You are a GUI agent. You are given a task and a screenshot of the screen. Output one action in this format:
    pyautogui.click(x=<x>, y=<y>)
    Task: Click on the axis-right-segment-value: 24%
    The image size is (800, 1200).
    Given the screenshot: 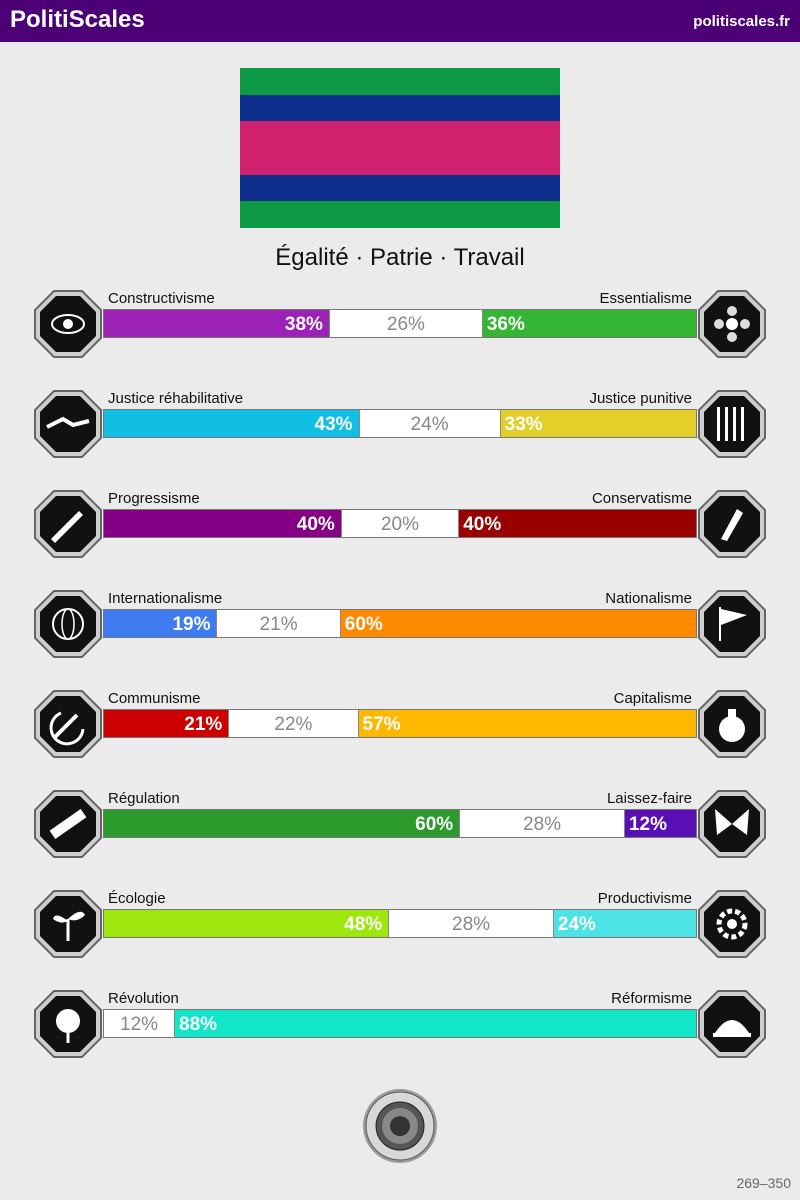 What is the action you would take?
    pyautogui.click(x=576, y=924)
    